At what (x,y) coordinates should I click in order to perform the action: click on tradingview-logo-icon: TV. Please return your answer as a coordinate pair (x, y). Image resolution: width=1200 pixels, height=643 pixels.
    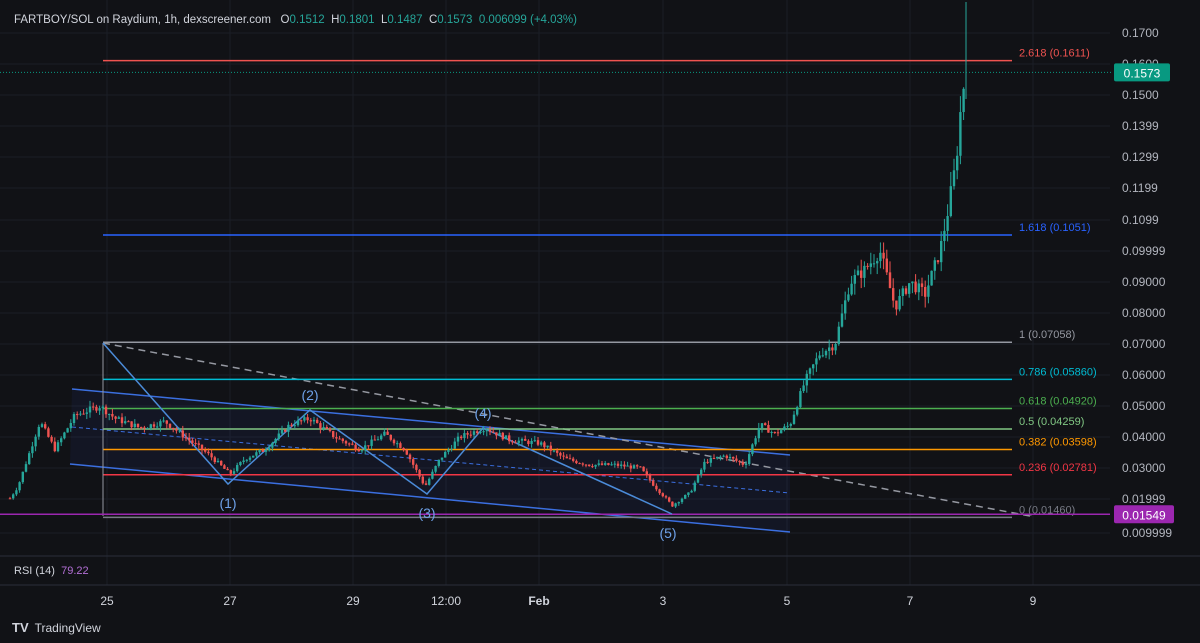
    Looking at the image, I should click on (20, 627).